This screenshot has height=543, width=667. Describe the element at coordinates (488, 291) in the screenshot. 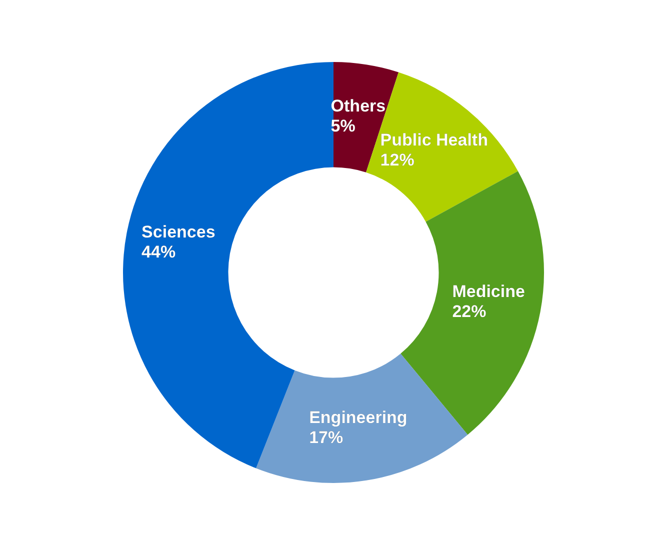

I see `slice-label: Medicine` at that location.